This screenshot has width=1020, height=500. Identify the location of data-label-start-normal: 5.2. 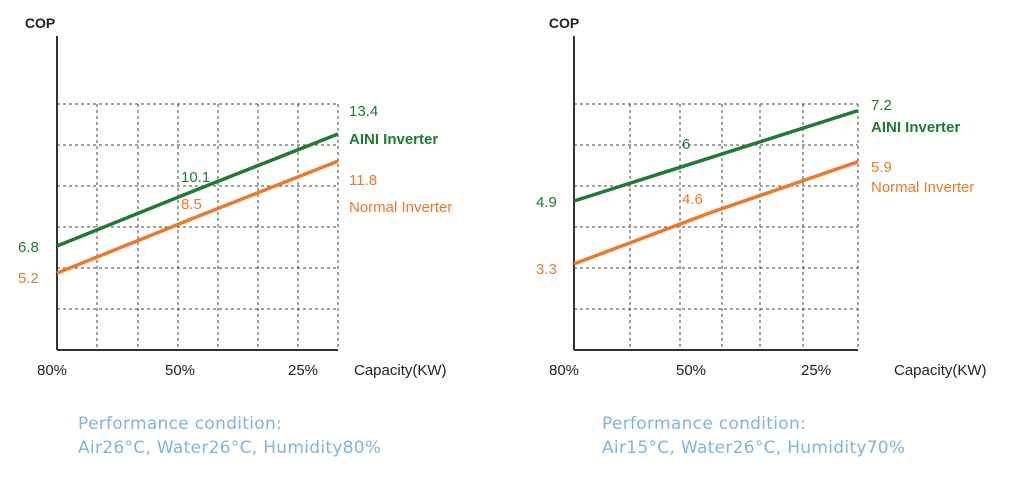
(28, 278).